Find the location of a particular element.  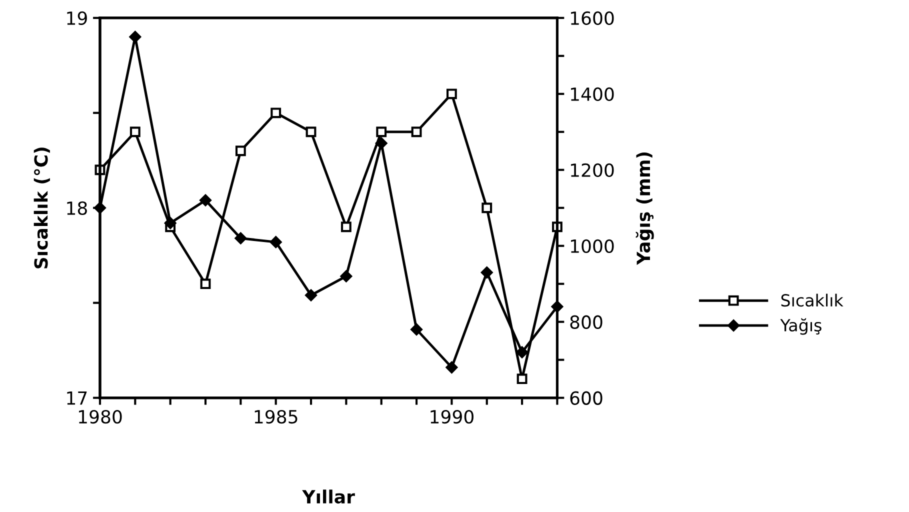

y2-tick-label: 800 is located at coordinates (586, 322).